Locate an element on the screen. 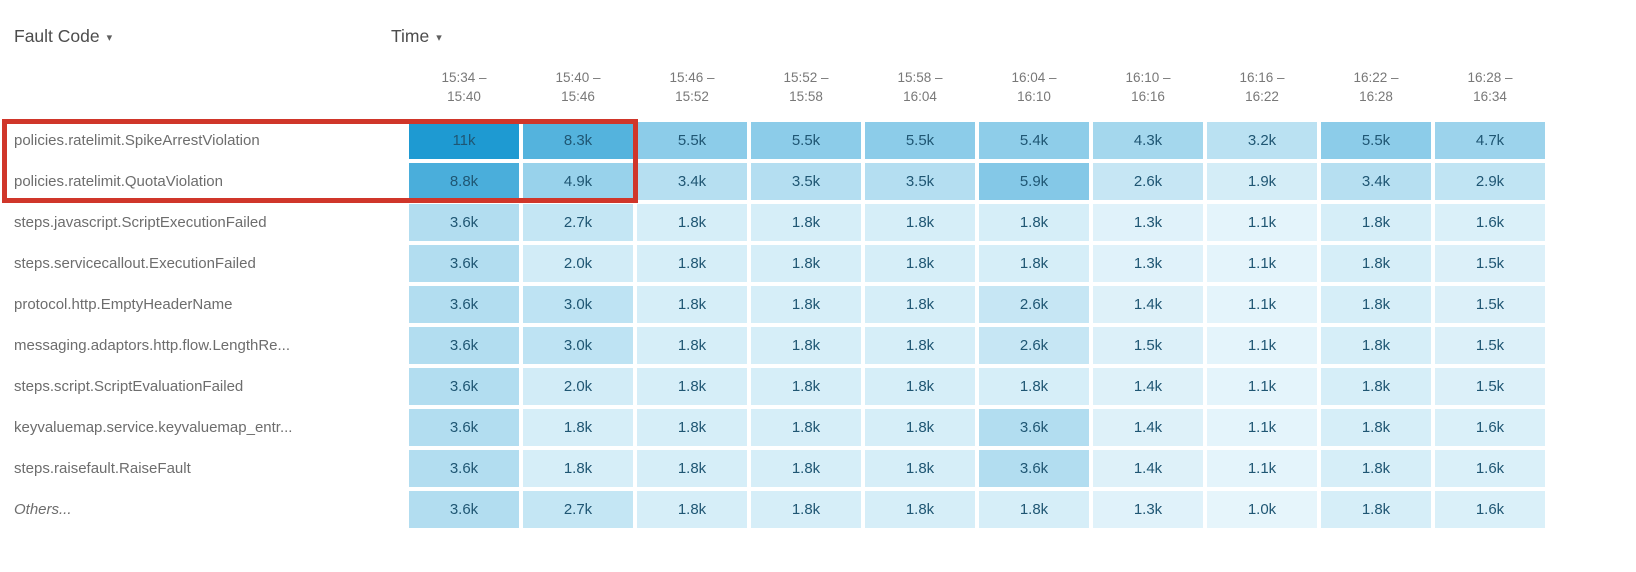 The image size is (1636, 572). heatmap-cell: 4.3k is located at coordinates (1148, 140).